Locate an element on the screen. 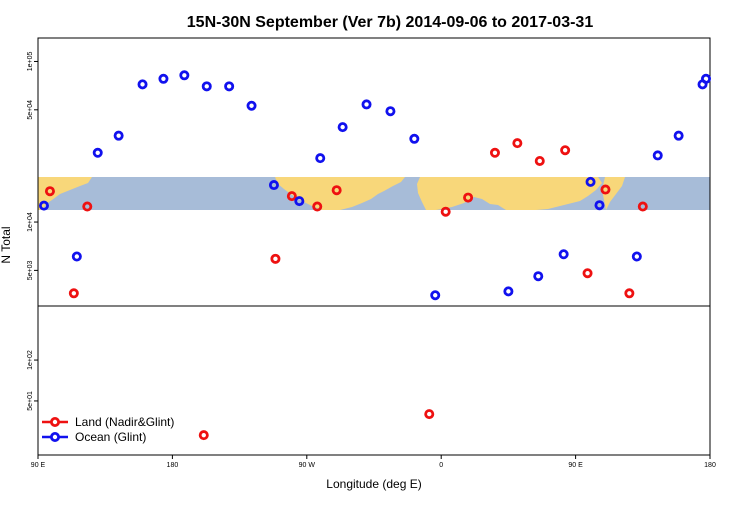 The height and width of the screenshot is (505, 750). land-africa-asia is located at coordinates (509, 193).